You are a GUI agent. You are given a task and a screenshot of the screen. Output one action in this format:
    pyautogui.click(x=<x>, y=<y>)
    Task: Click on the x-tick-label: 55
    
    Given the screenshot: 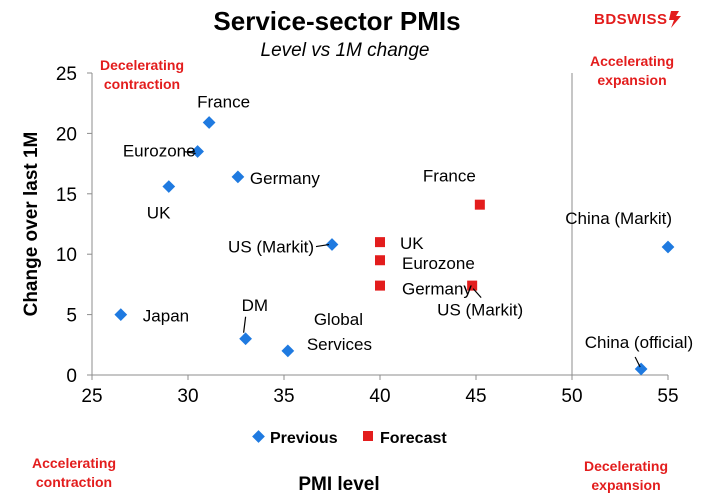 What is the action you would take?
    pyautogui.click(x=667, y=396)
    